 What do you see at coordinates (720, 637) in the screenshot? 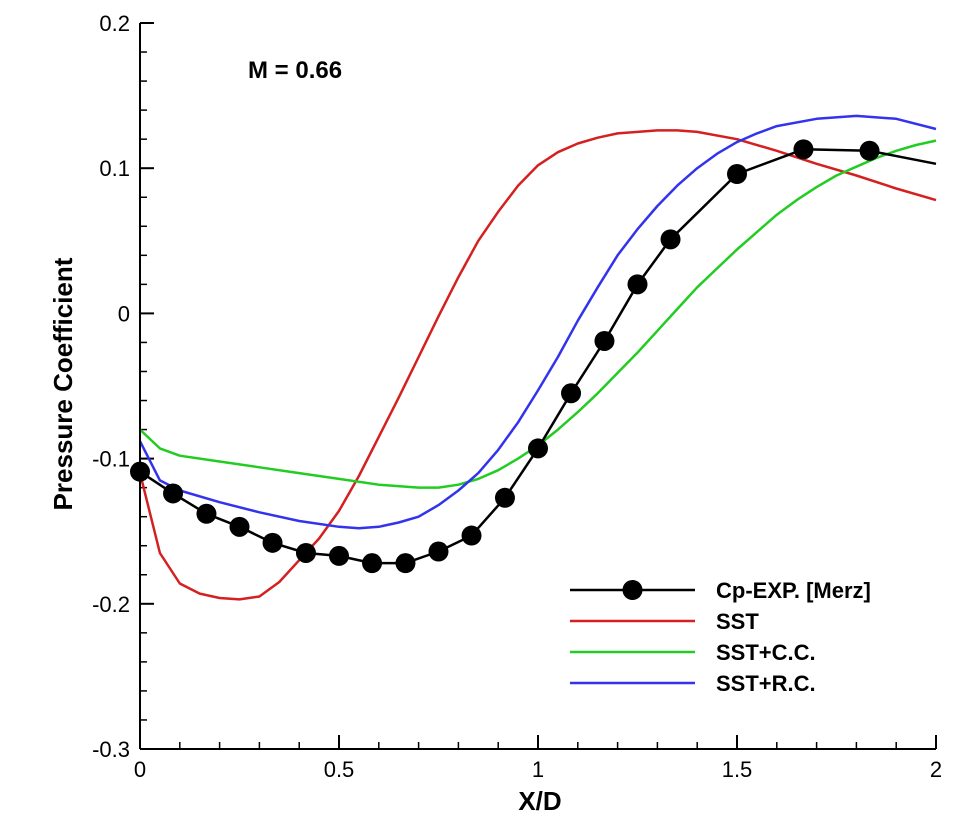
I see `legend: Cp-EXP. [Merz] SST SST+C.C. SST+R.C.` at bounding box center [720, 637].